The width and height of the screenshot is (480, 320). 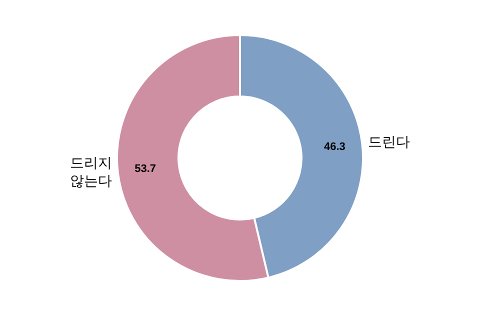 I want to click on data-label: 46.3, so click(x=335, y=146).